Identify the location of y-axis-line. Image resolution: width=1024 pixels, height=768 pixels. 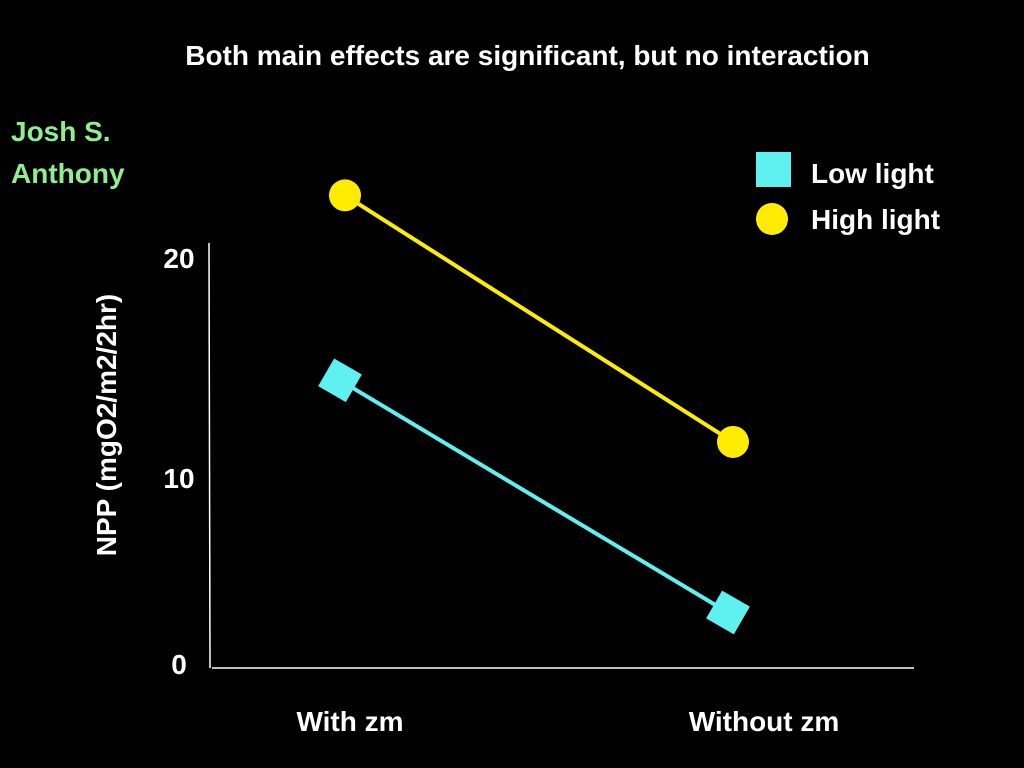
(209, 455).